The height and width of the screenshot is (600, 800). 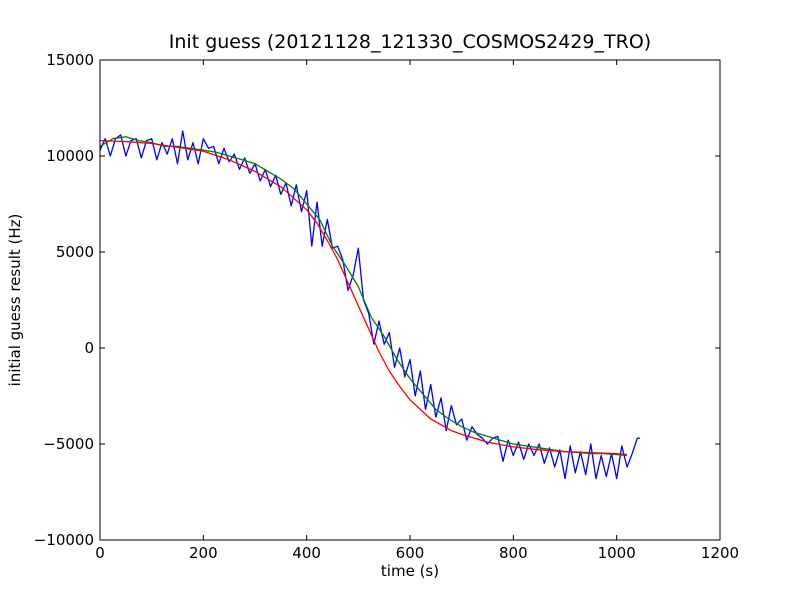 I want to click on y-tick-label: 10000, so click(x=70, y=156).